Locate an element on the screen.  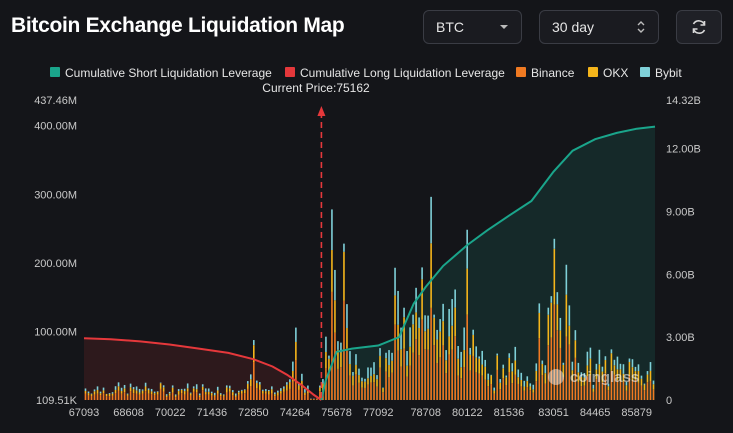
y-left-tick: 400.00M is located at coordinates (55, 127).